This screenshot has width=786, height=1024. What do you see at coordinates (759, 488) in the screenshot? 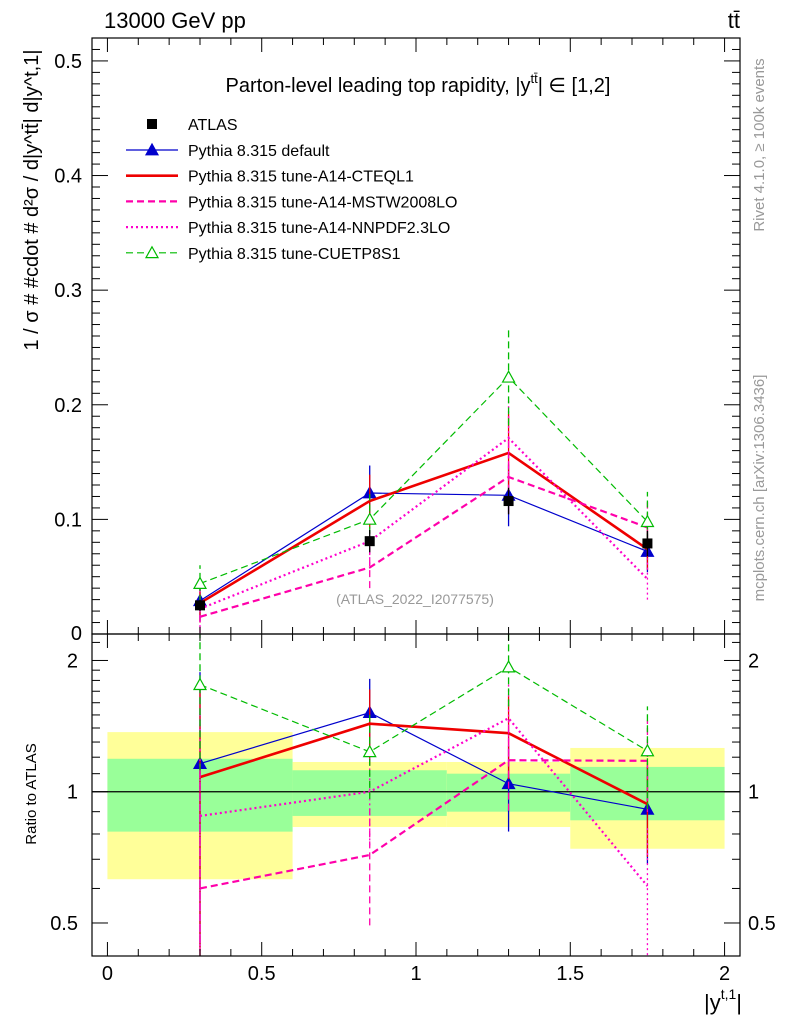
I see `mcplots-label: mcplots.cern.ch [arXiv:1306.3436]` at bounding box center [759, 488].